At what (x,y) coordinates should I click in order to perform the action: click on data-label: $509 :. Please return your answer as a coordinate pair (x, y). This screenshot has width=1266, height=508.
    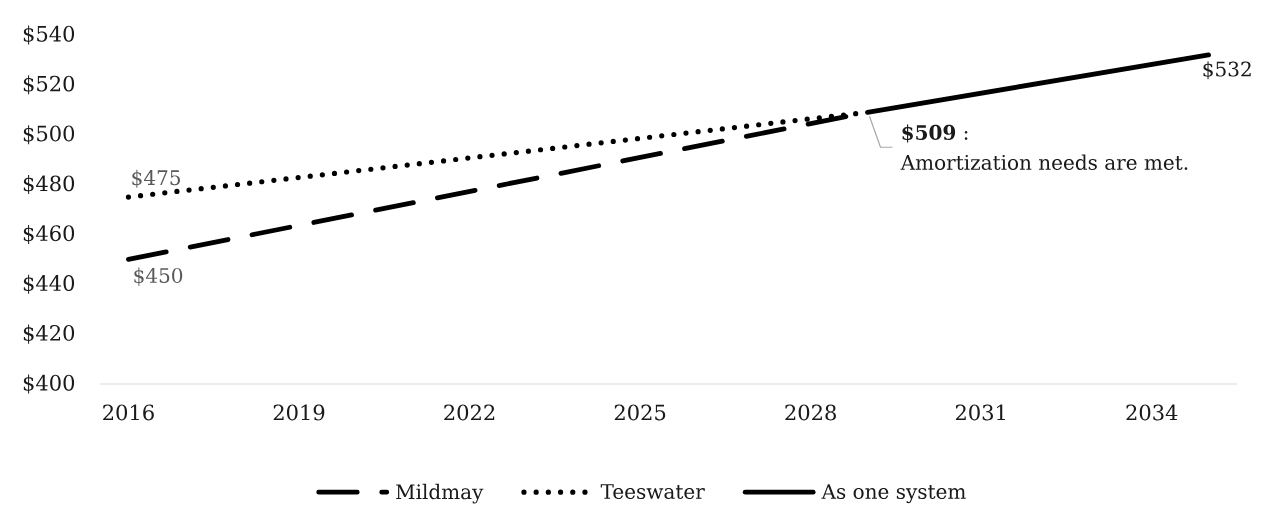
    Looking at the image, I should click on (935, 133).